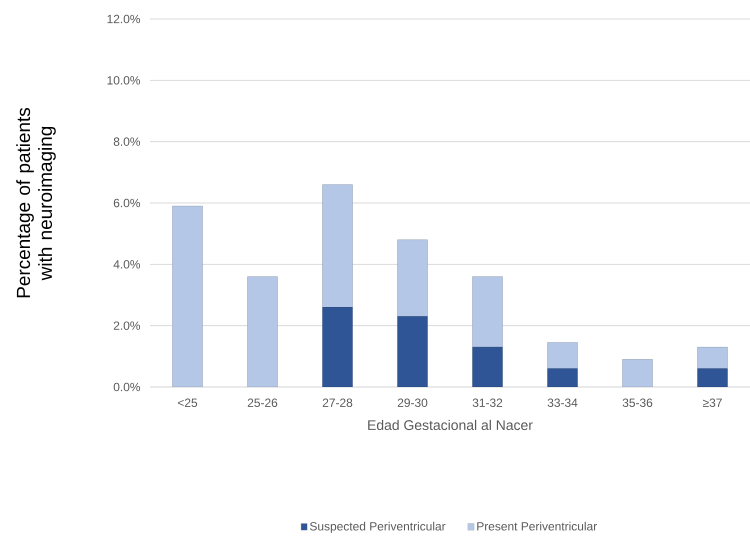  Describe the element at coordinates (127, 141) in the screenshot. I see `y-tick-label: 8.0%` at that location.